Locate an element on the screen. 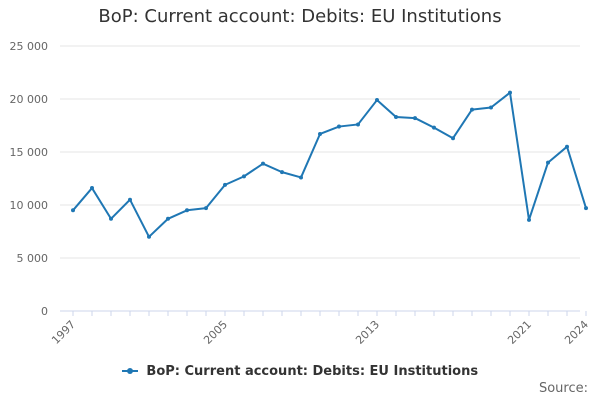 The width and height of the screenshot is (600, 400). y-tick-label: 20 000 is located at coordinates (29, 99).